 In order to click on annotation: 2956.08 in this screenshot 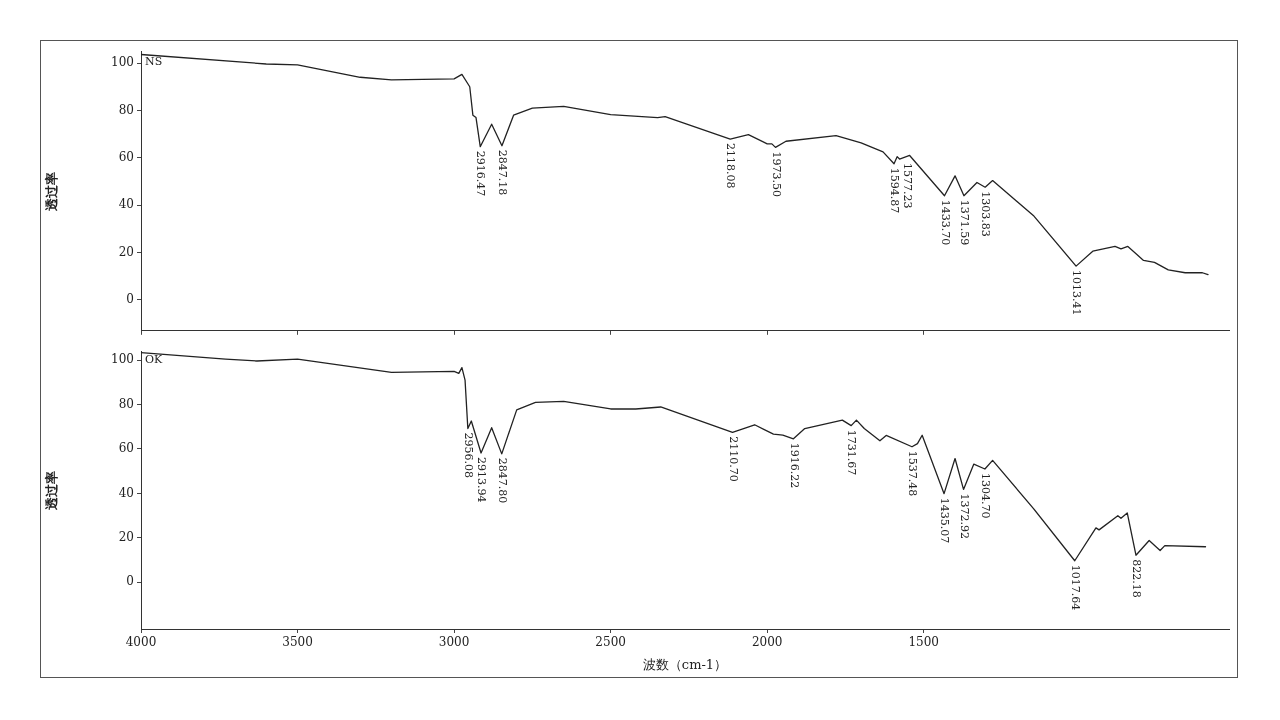, I will do `click(468, 455)`.